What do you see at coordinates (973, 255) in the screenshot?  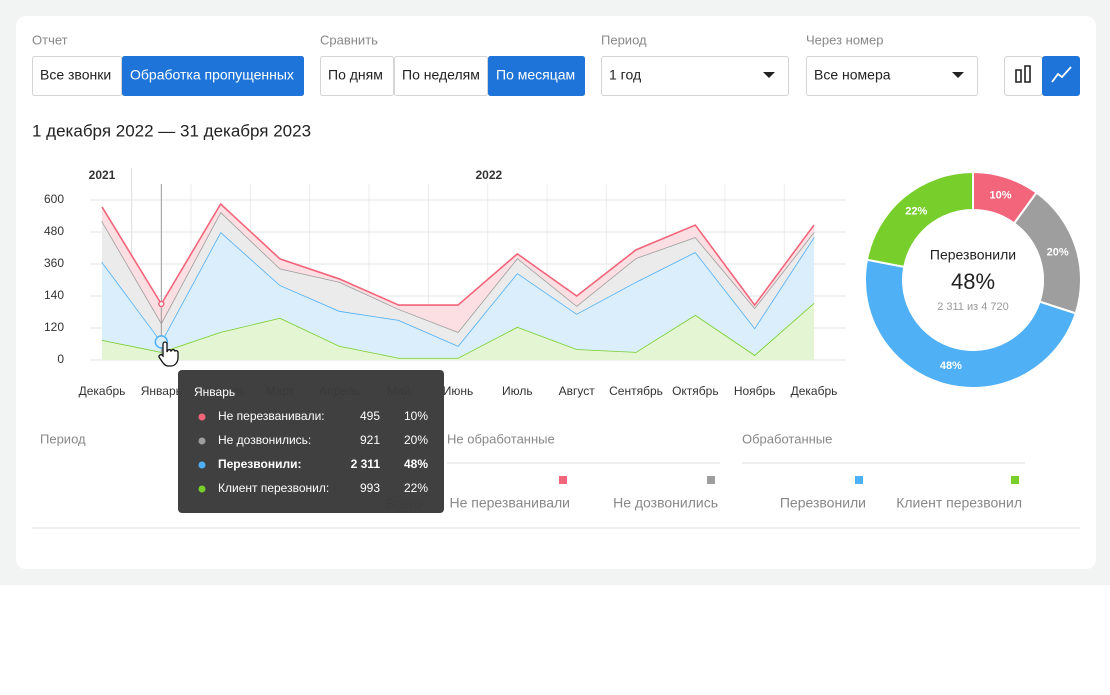 I see `donut-center-title: Перезвонили` at bounding box center [973, 255].